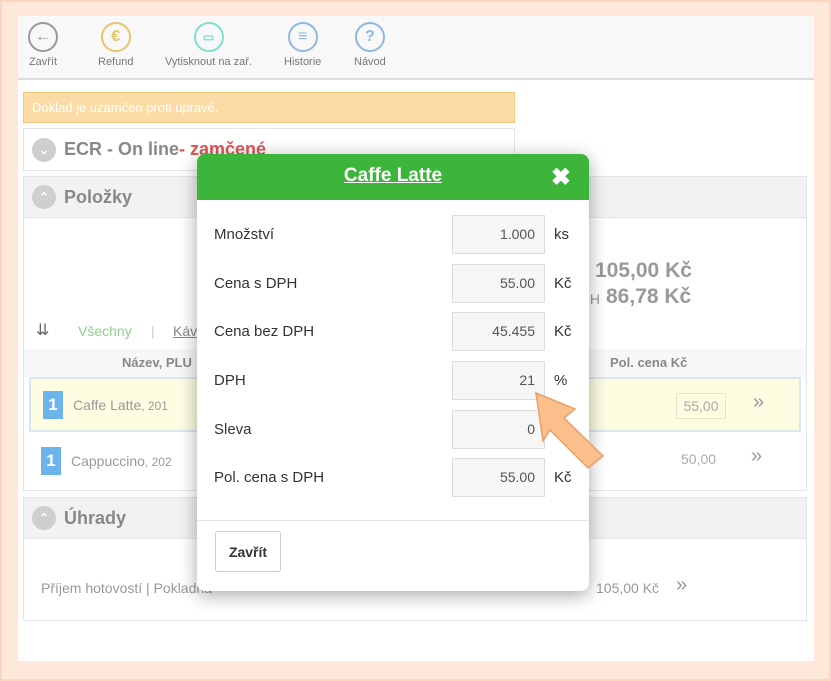  Describe the element at coordinates (115, 37) in the screenshot. I see `euro-icon: €` at that location.